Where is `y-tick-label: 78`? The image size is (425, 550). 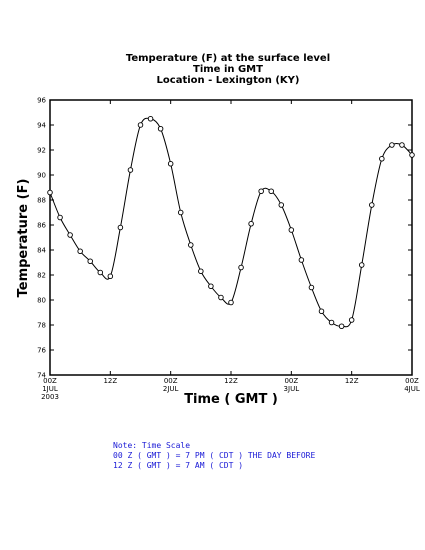
y-tick-label: 78 is located at coordinates (41, 326).